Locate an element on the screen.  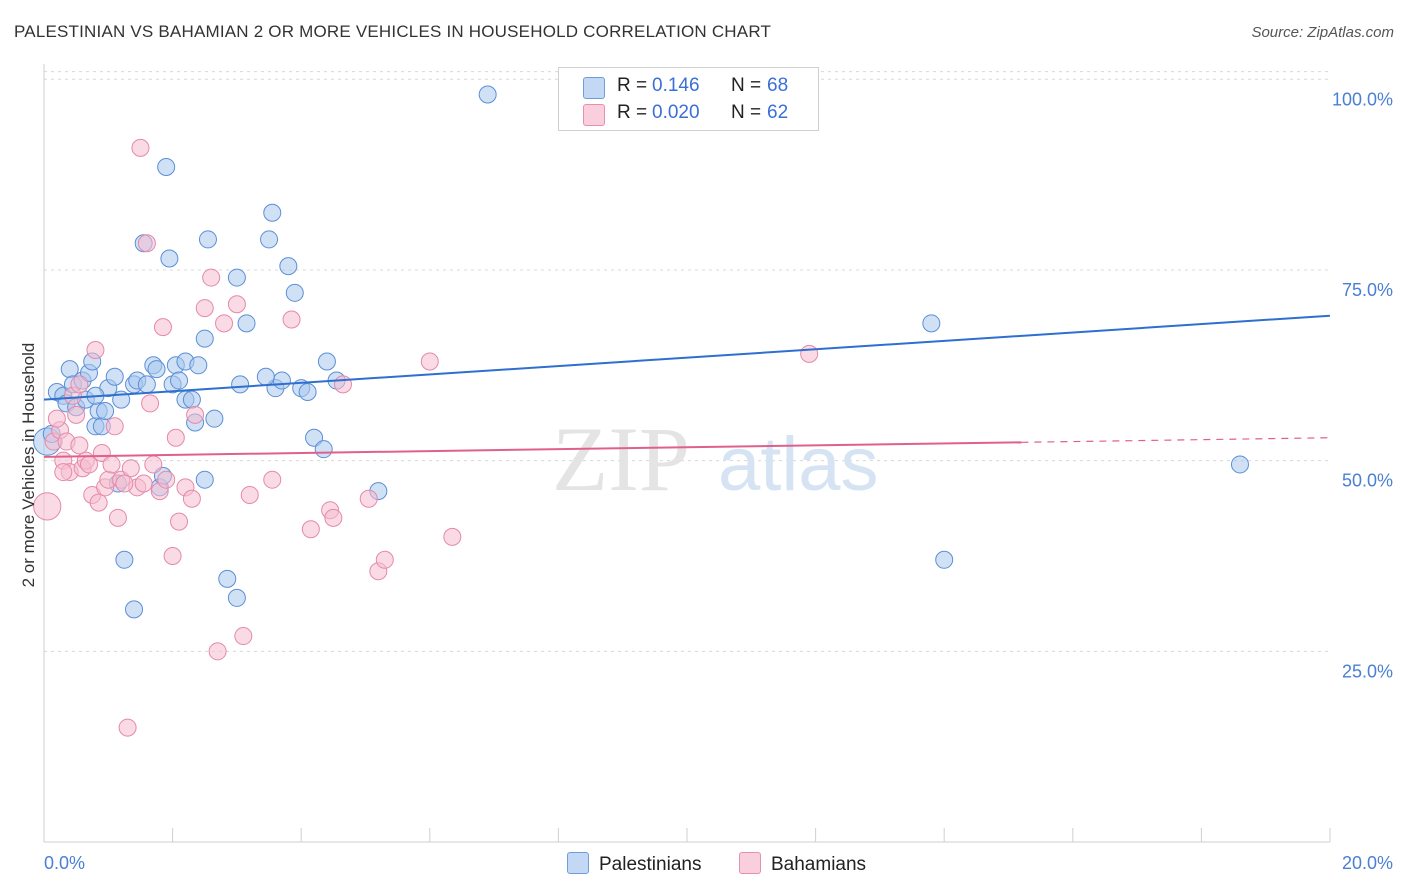
legend-n-value: 62 is located at coordinates (778, 112).